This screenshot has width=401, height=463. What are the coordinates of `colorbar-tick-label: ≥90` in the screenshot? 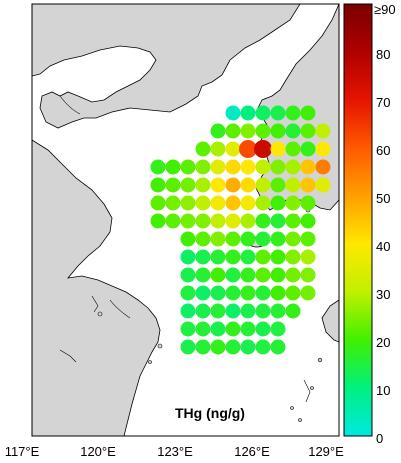 It's located at (385, 9).